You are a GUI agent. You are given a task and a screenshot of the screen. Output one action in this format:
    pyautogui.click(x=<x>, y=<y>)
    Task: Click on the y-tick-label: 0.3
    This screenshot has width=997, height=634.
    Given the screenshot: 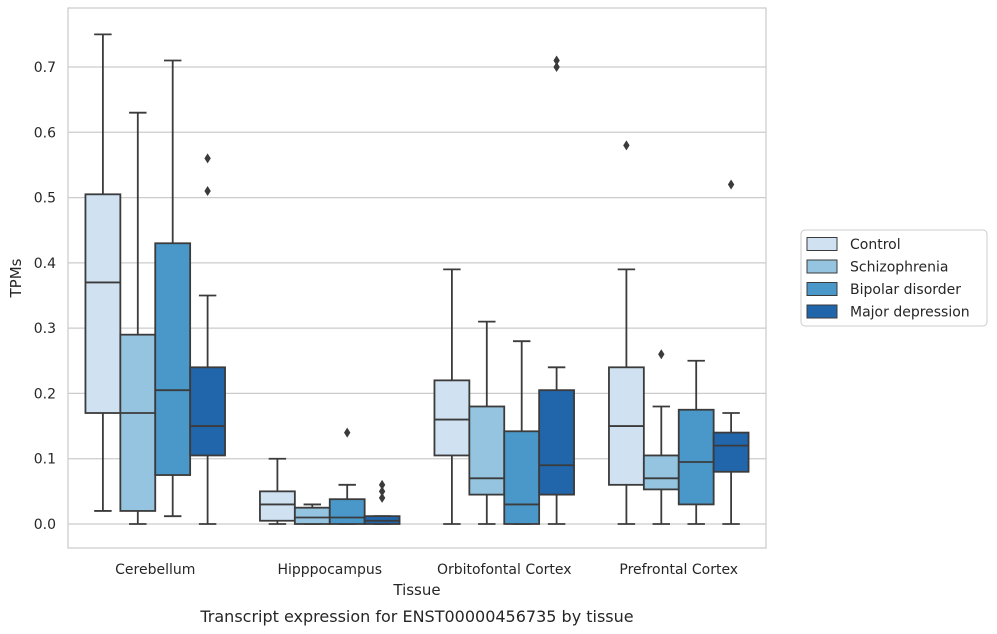 What is the action you would take?
    pyautogui.click(x=45, y=329)
    